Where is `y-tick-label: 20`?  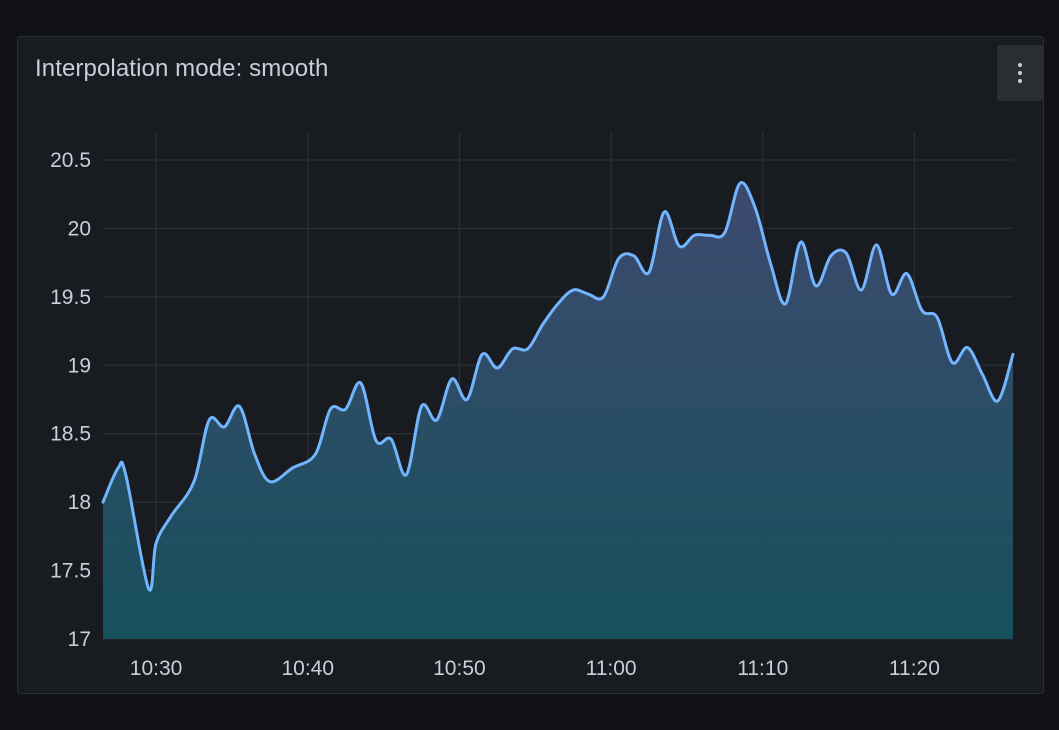 y-tick-label: 20 is located at coordinates (79, 228).